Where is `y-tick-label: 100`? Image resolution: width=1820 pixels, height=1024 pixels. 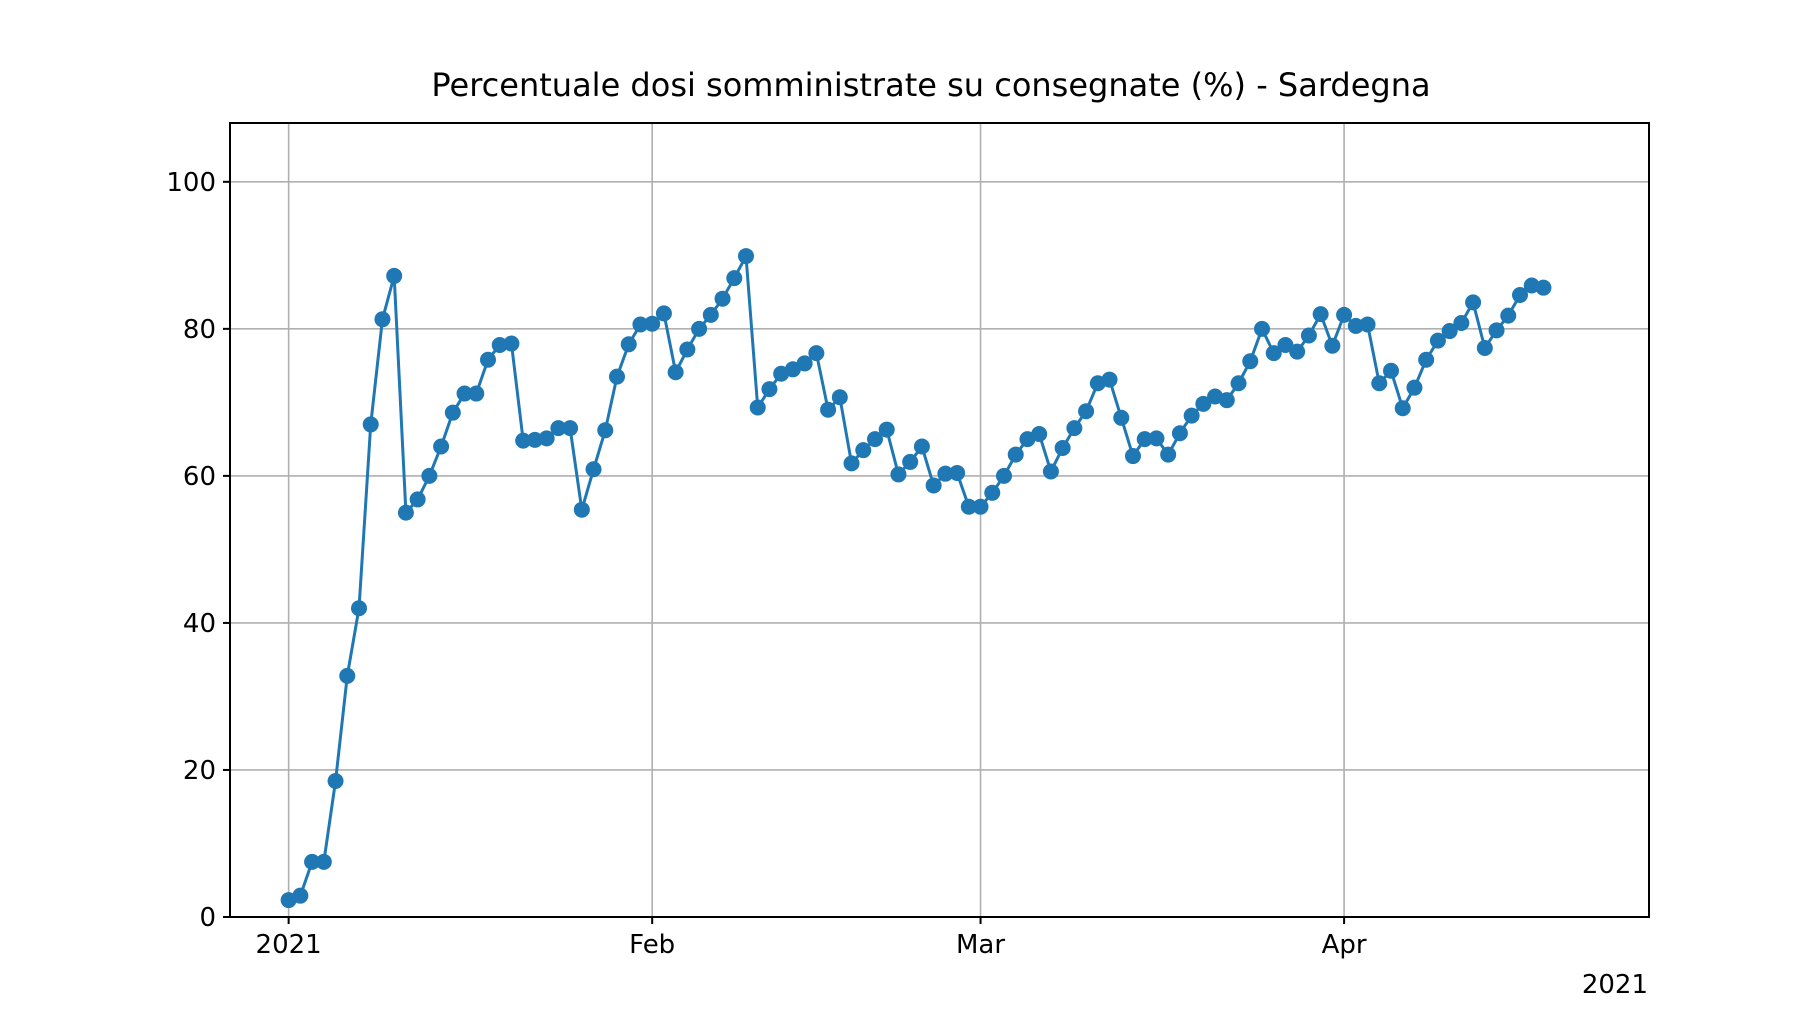 y-tick-label: 100 is located at coordinates (191, 183).